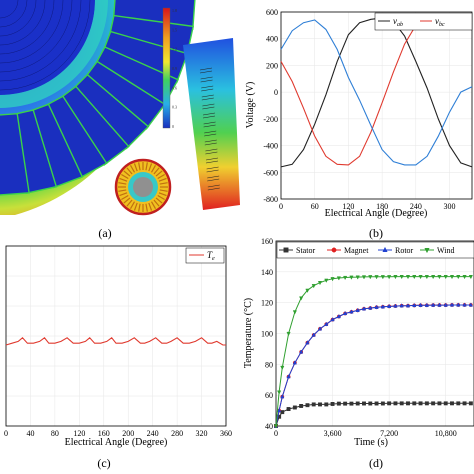 The width and height of the screenshot is (474, 474). What do you see at coordinates (270, 172) in the screenshot?
I see `y-tick-label: -600` at bounding box center [270, 172].